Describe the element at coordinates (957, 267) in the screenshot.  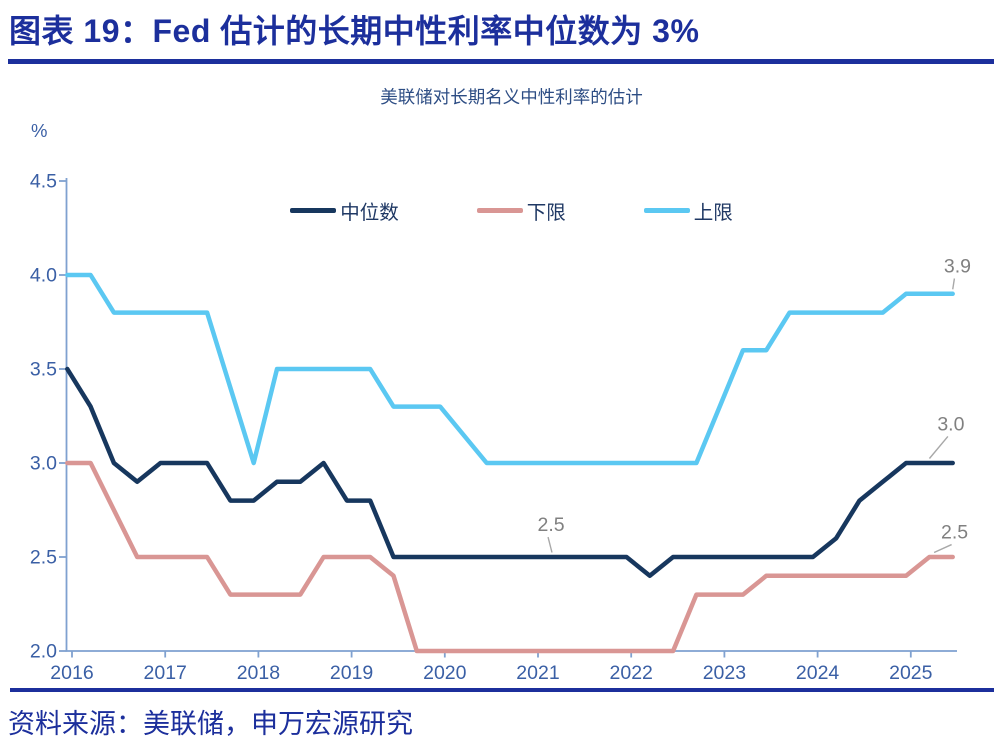
I see `data-label: 3.9` at that location.